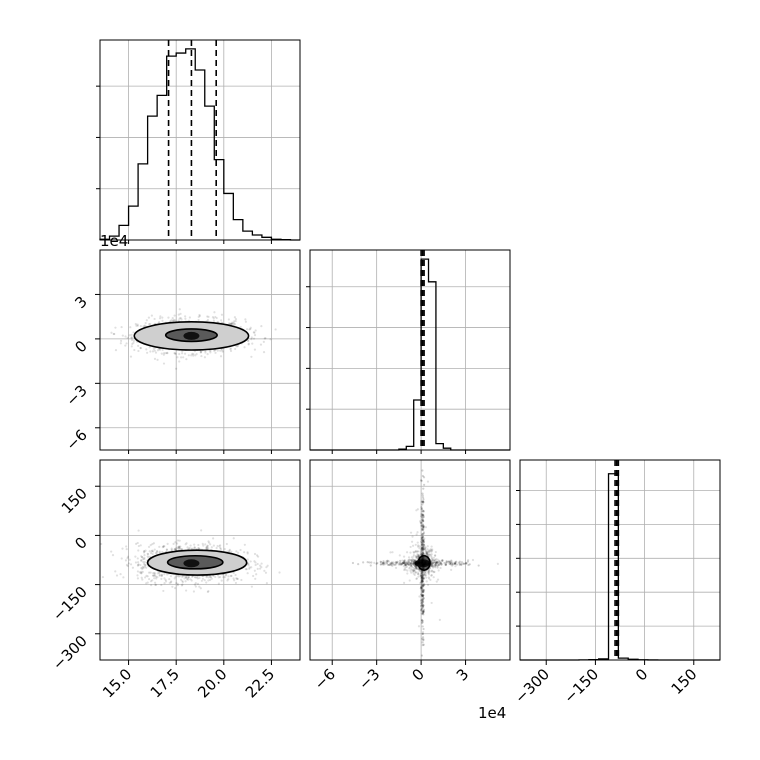 The height and width of the screenshot is (760, 760). Describe the element at coordinates (581, 686) in the screenshot. I see `param3-tick-label: −150` at that location.